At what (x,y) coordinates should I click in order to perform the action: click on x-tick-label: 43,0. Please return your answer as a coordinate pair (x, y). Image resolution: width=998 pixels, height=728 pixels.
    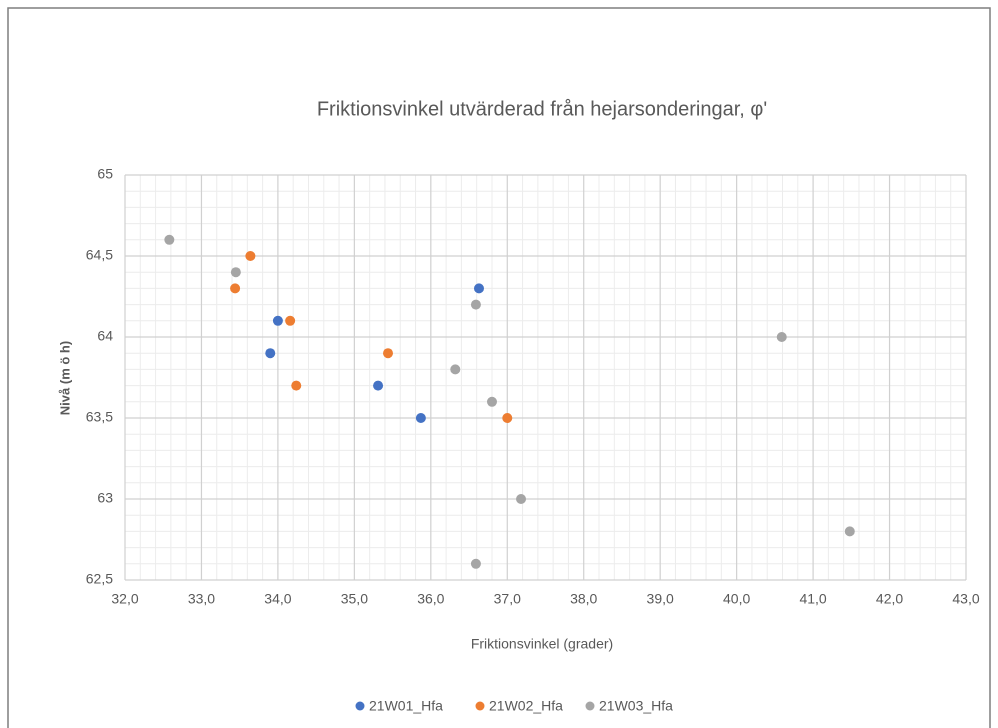
    Looking at the image, I should click on (965, 599).